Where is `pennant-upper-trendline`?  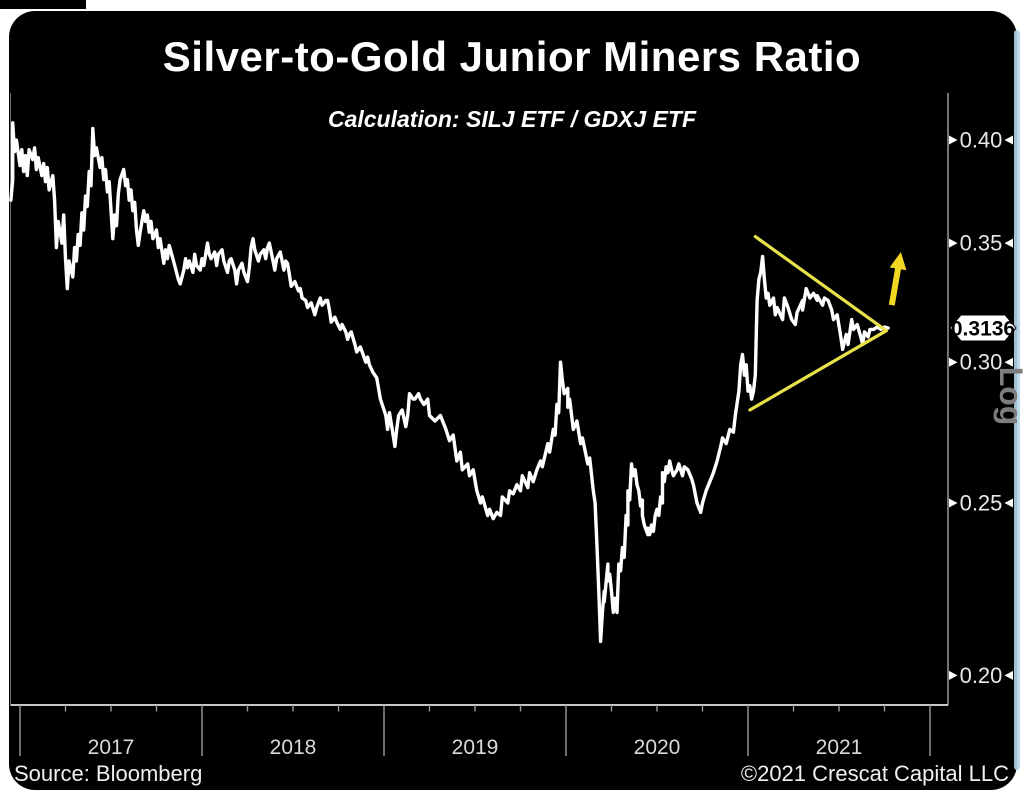
pennant-upper-trendline is located at coordinates (820, 283).